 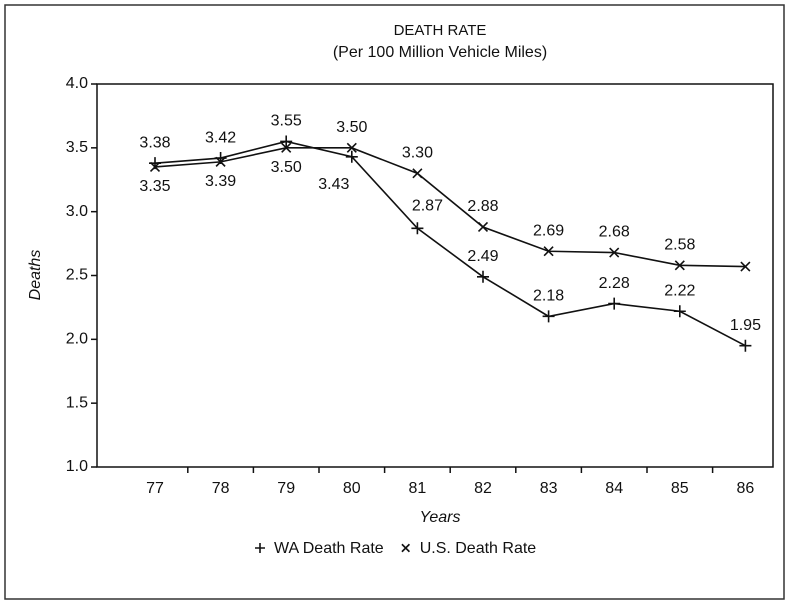 I want to click on value-label: 2.69, so click(x=548, y=230).